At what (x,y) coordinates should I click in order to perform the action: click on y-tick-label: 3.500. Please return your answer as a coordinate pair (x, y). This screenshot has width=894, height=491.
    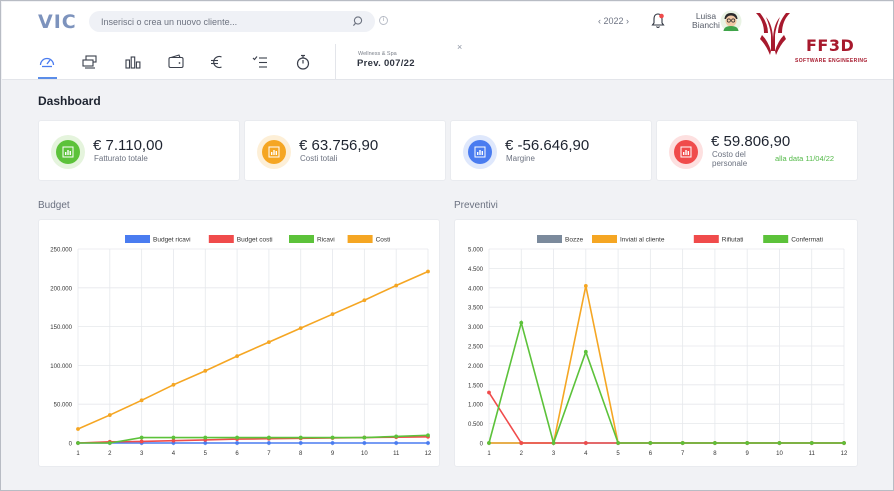
    Looking at the image, I should click on (476, 309).